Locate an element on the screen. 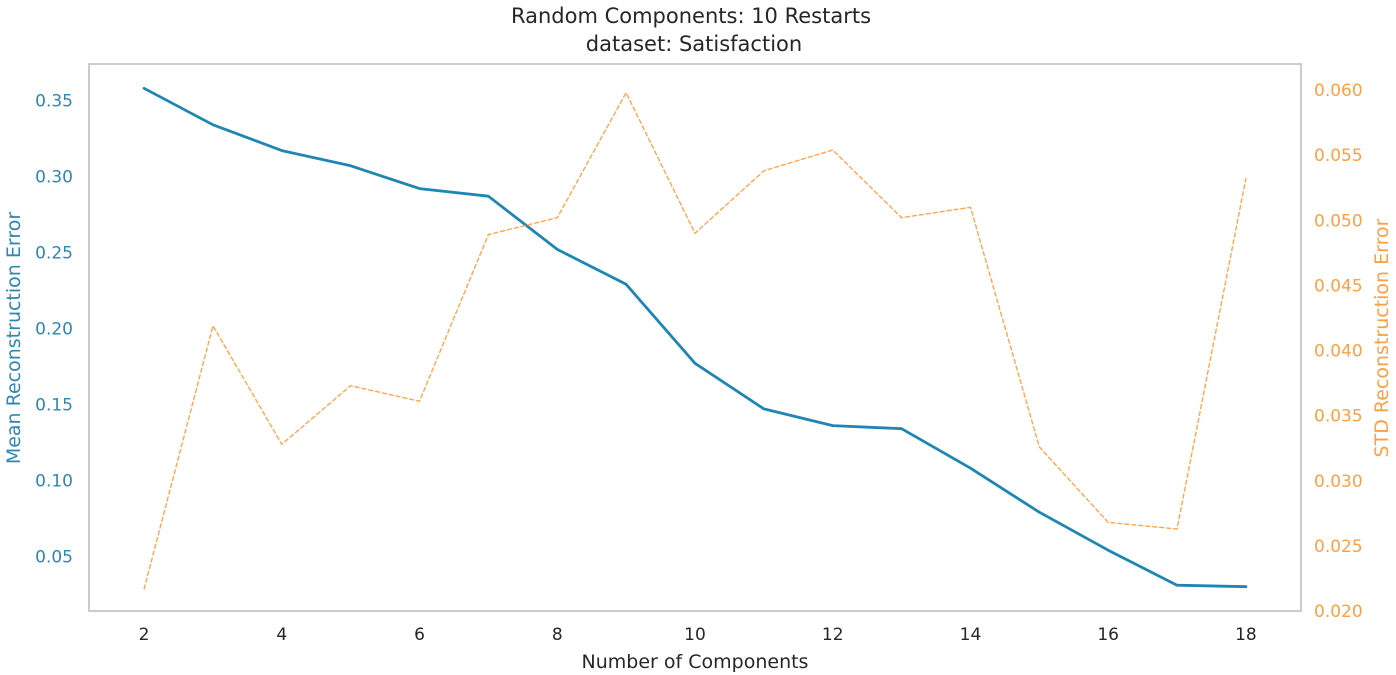 The width and height of the screenshot is (1396, 675). right-y-tick-label: 0.035 is located at coordinates (1338, 417).